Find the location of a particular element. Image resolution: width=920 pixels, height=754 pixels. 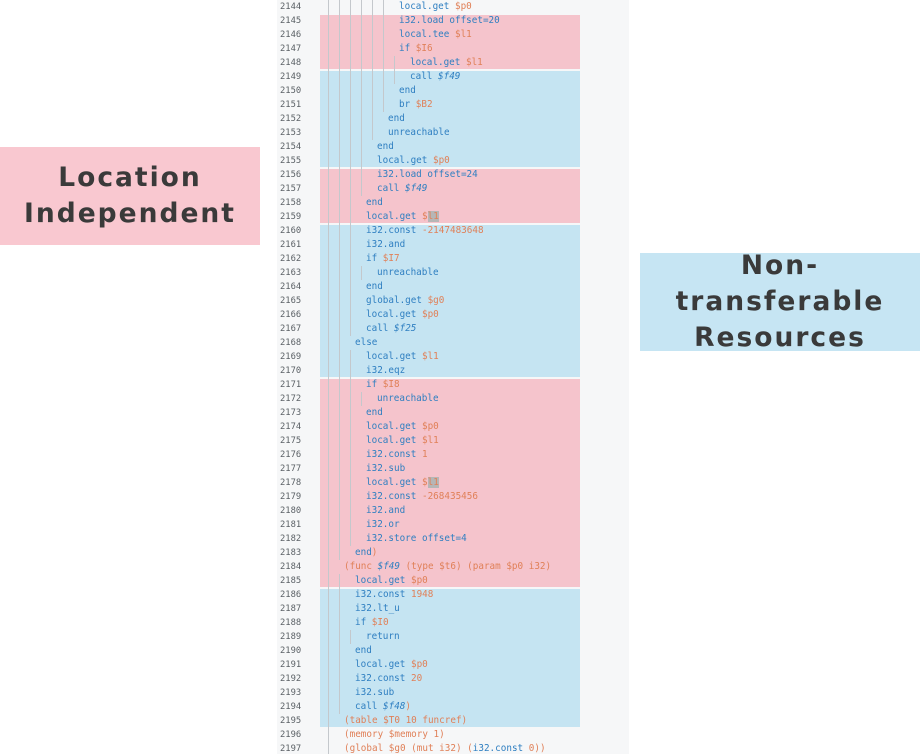

line-code: end) is located at coordinates (366, 553).